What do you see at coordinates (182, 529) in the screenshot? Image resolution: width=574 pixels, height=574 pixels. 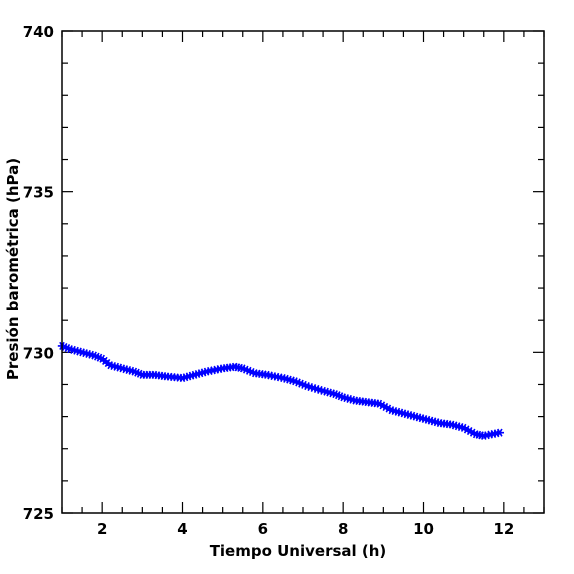 I see `x-tick-label: 4` at bounding box center [182, 529].